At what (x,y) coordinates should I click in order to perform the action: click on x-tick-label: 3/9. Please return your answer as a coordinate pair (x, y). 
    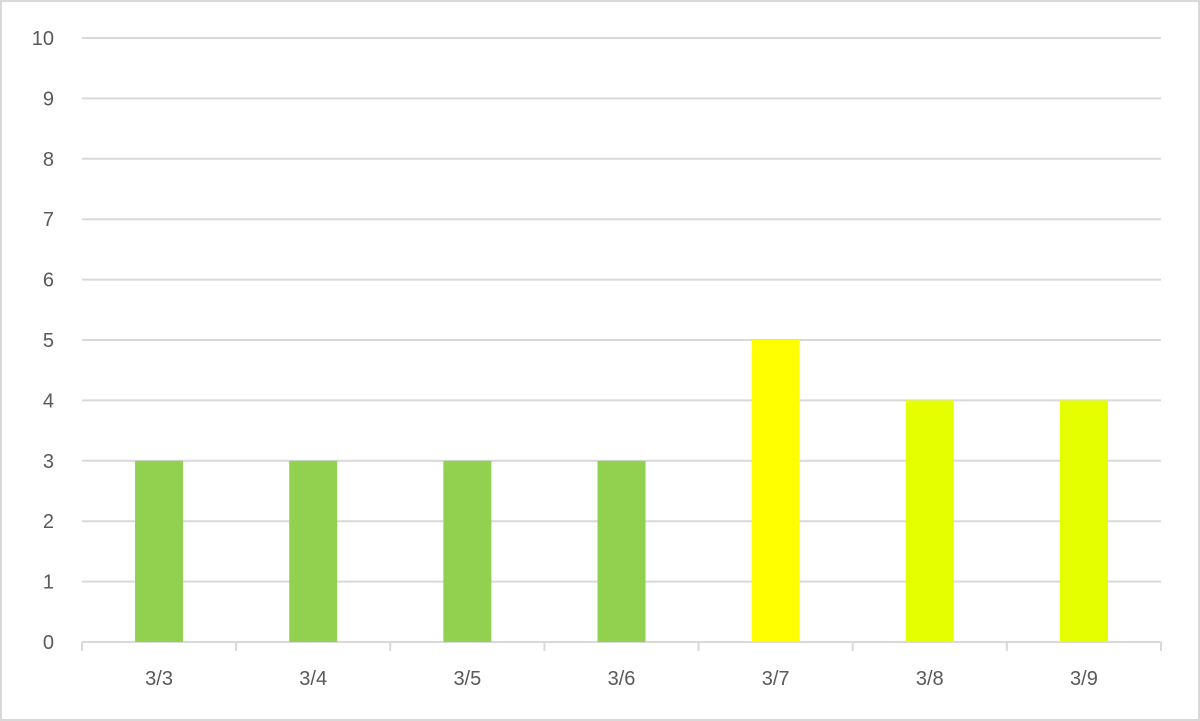
    Looking at the image, I should click on (1084, 679).